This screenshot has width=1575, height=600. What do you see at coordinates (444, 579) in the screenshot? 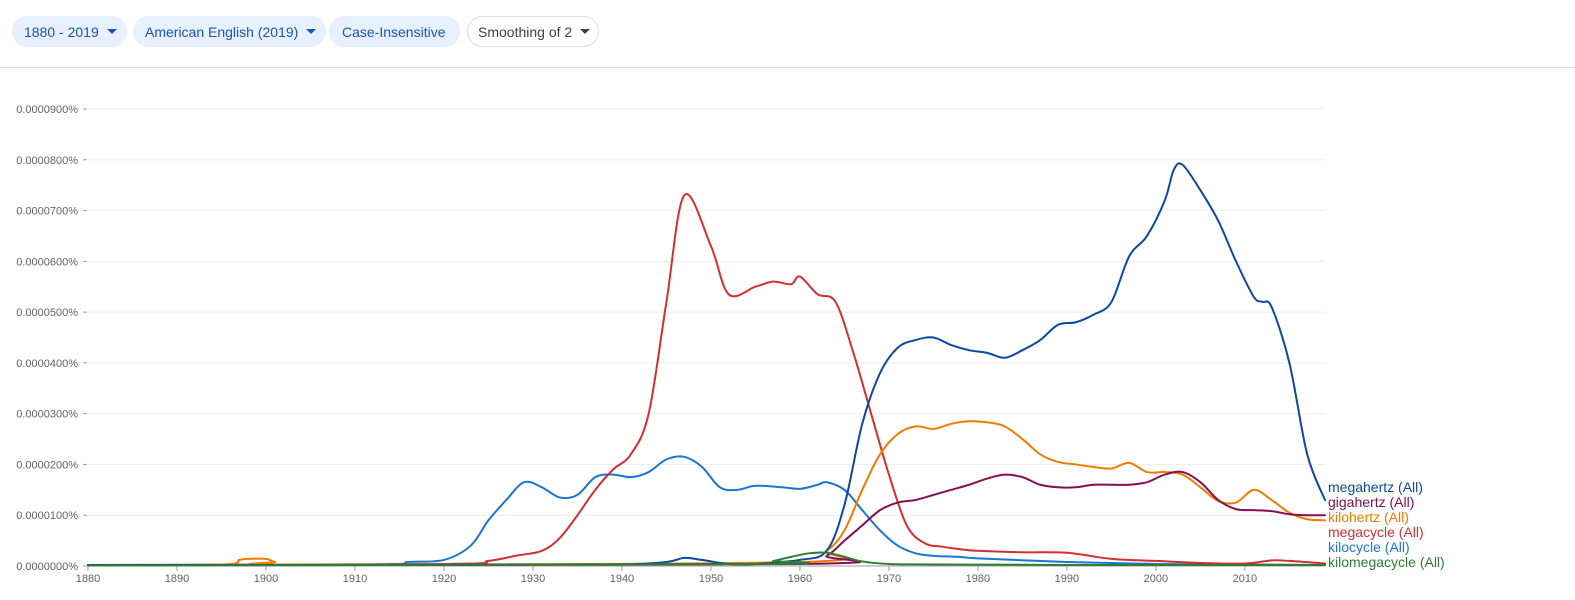
I see `x-tick-label: 1920` at bounding box center [444, 579].